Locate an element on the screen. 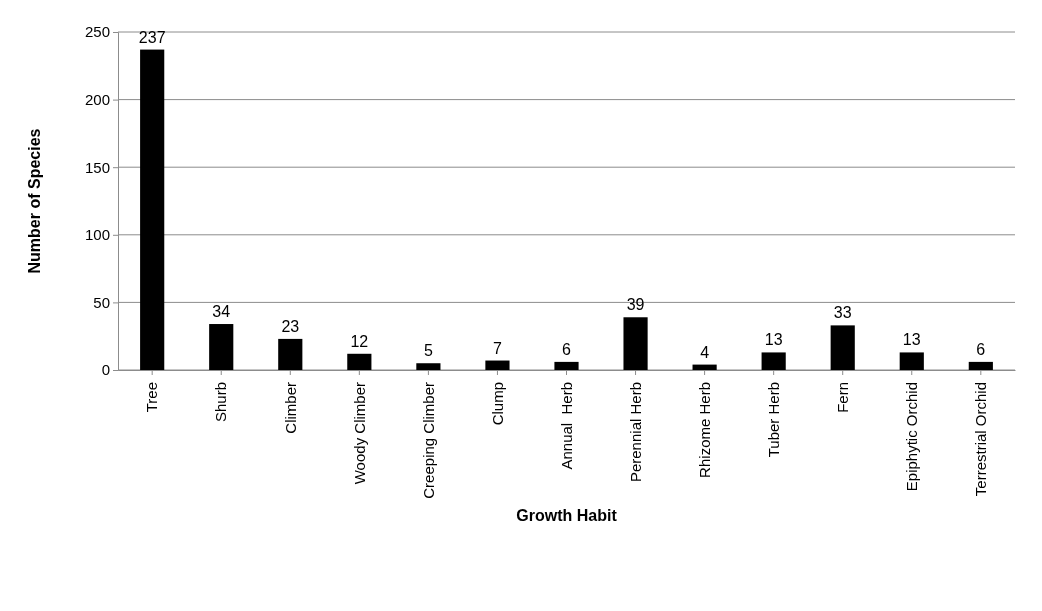 This screenshot has height=611, width=1042. x-tick-label: Epiphytic Orchid is located at coordinates (912, 437).